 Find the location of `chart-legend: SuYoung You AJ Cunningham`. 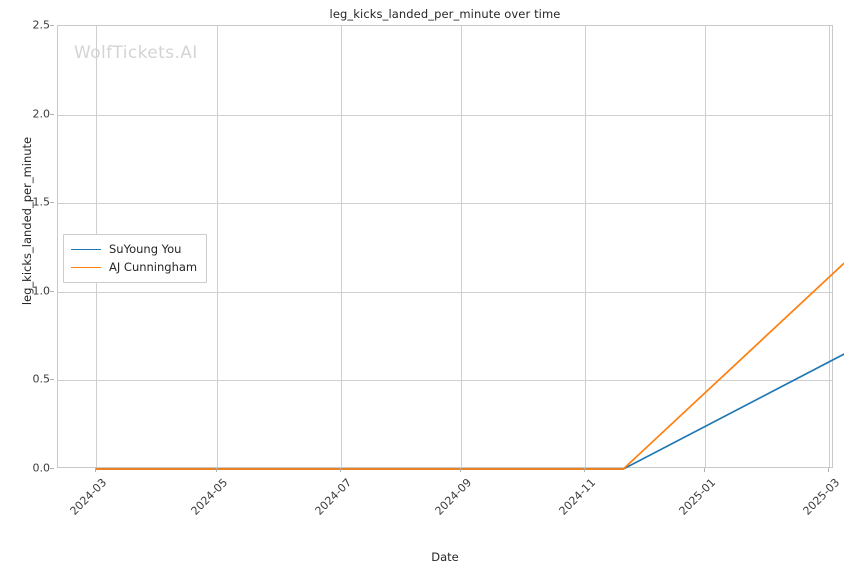

chart-legend: SuYoung You AJ Cunningham is located at coordinates (135, 258).